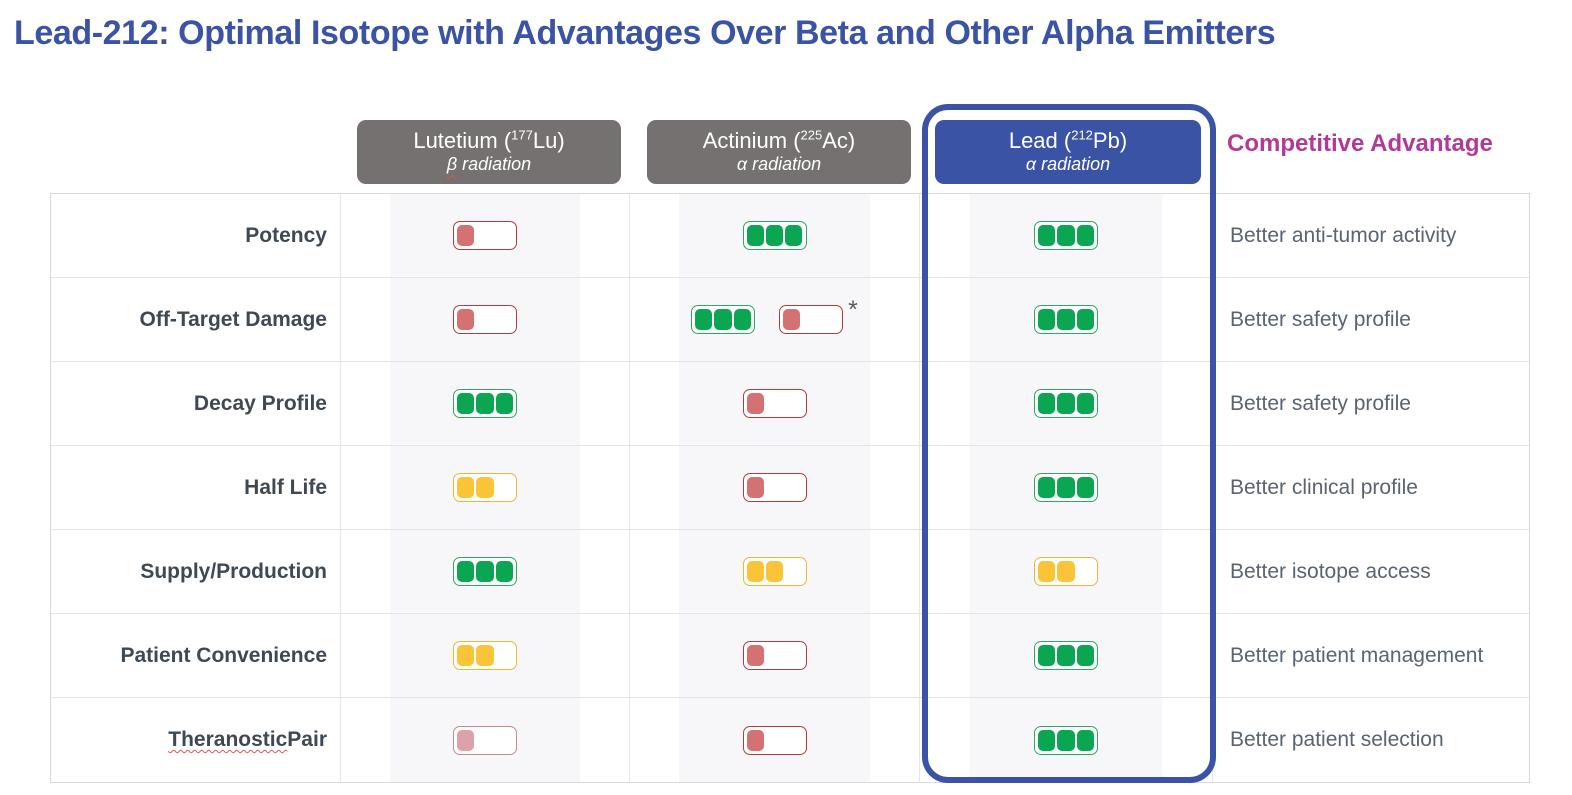  What do you see at coordinates (196, 655) in the screenshot?
I see `row-category-label: Patient Convenience` at bounding box center [196, 655].